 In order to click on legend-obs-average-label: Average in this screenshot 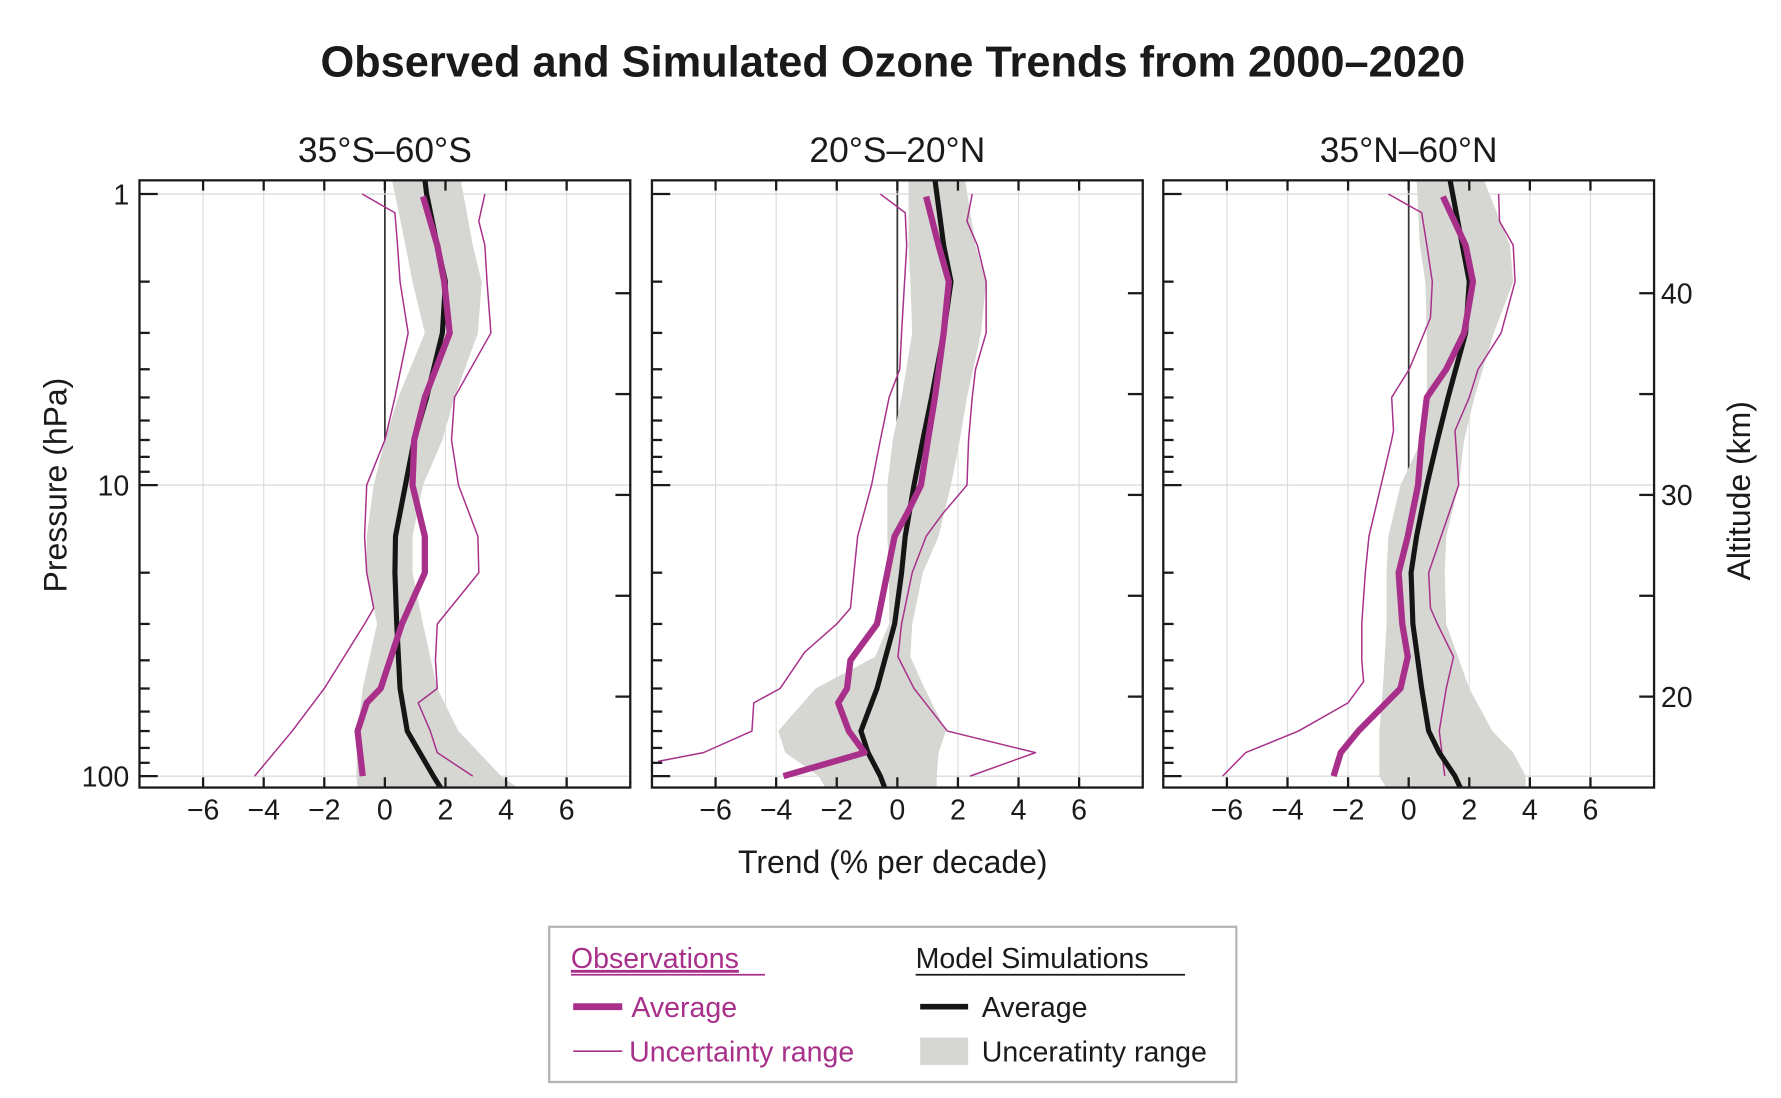, I will do `click(684, 1008)`.